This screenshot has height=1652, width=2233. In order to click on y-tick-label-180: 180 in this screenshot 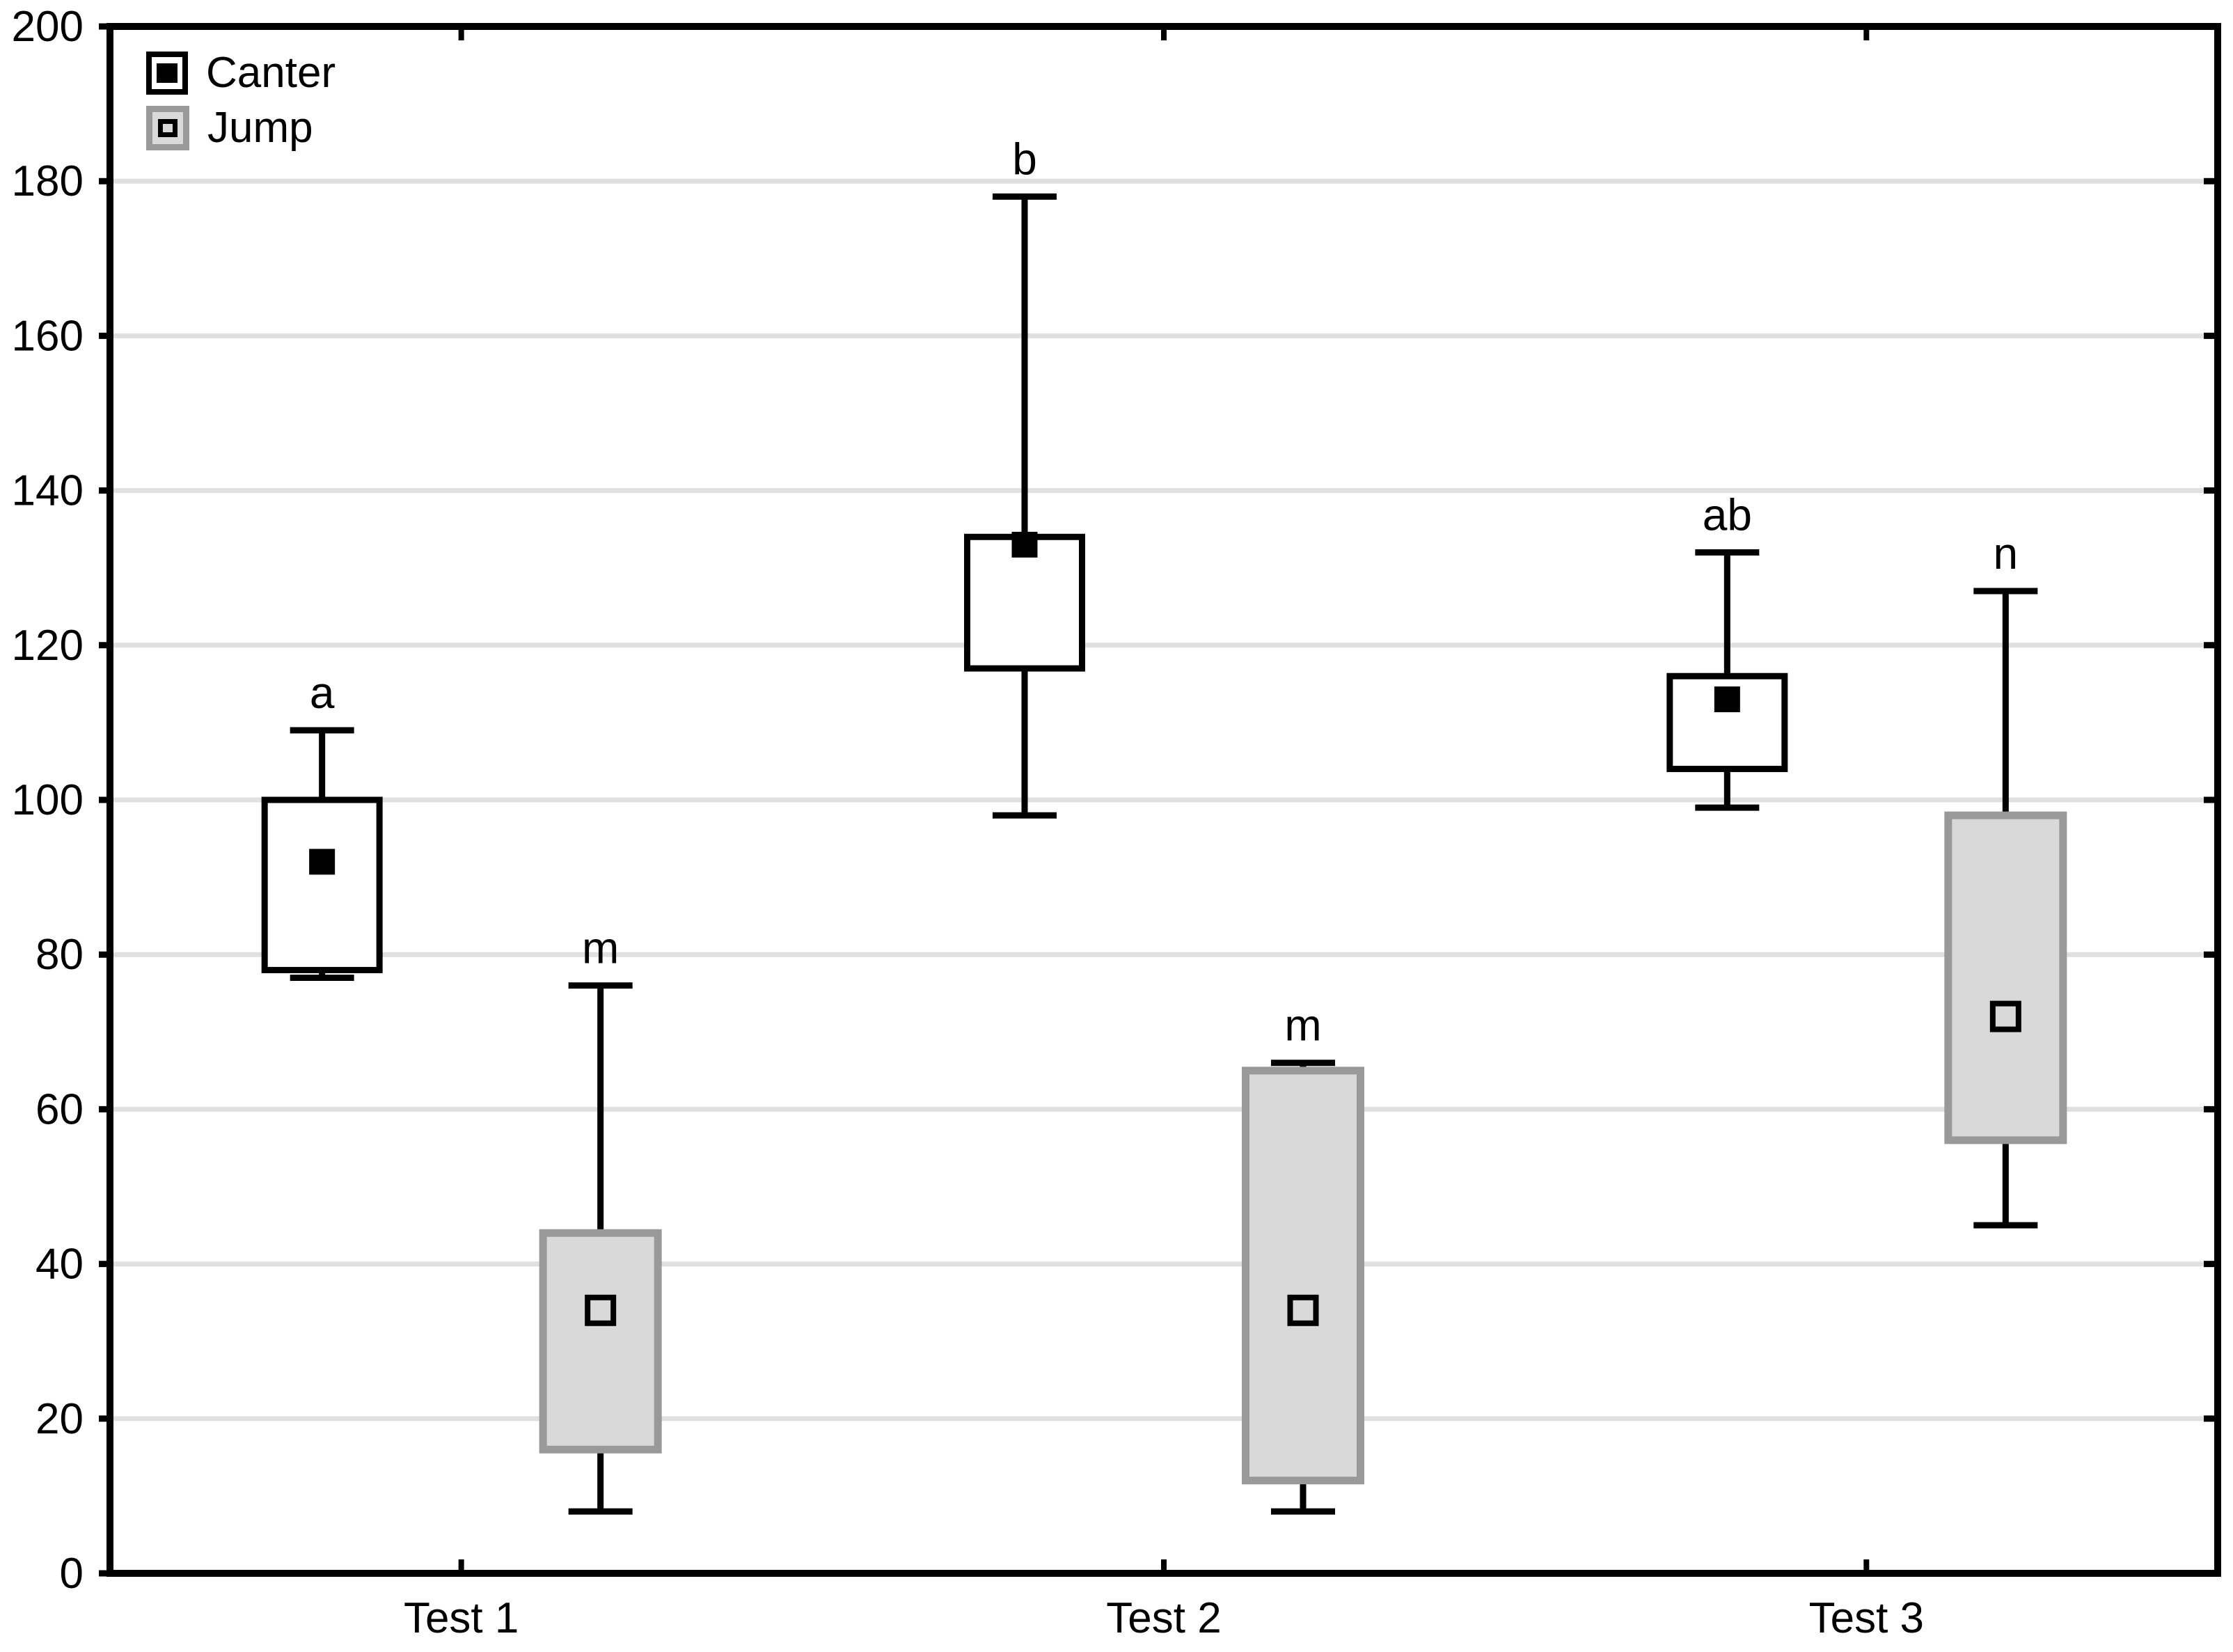, I will do `click(48, 181)`.